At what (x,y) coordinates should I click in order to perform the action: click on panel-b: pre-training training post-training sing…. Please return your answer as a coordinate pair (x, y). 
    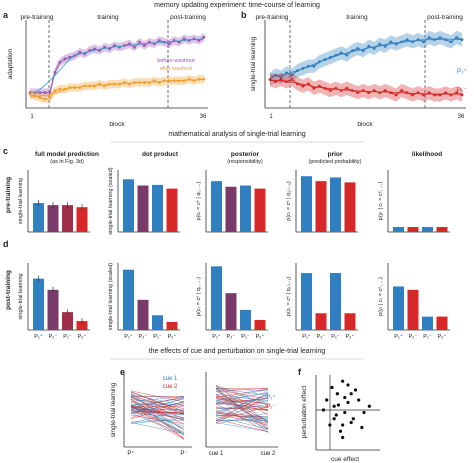
    Looking at the image, I should click on (359, 71).